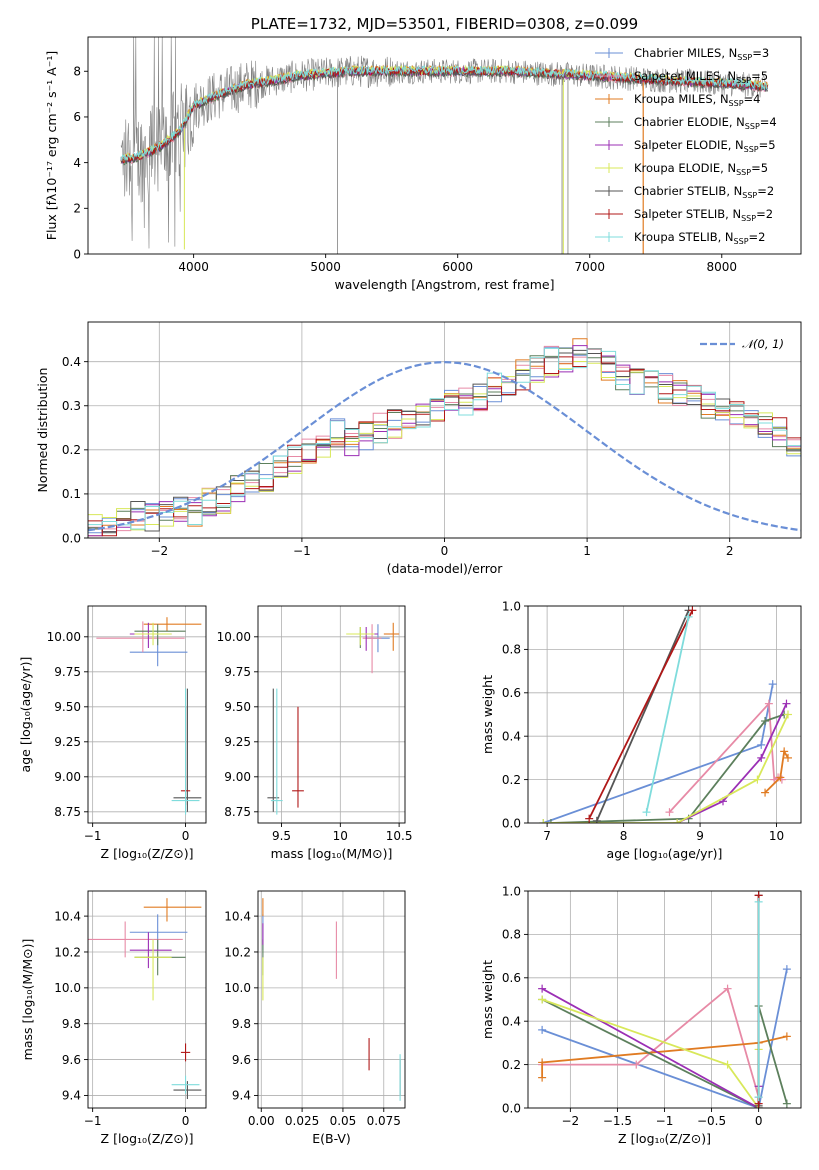 The image size is (819, 1170). I want to click on y-axis-label: Flux [fλ10⁻¹⁷ erg cm⁻² s⁻¹ A⁻¹], so click(51, 145).